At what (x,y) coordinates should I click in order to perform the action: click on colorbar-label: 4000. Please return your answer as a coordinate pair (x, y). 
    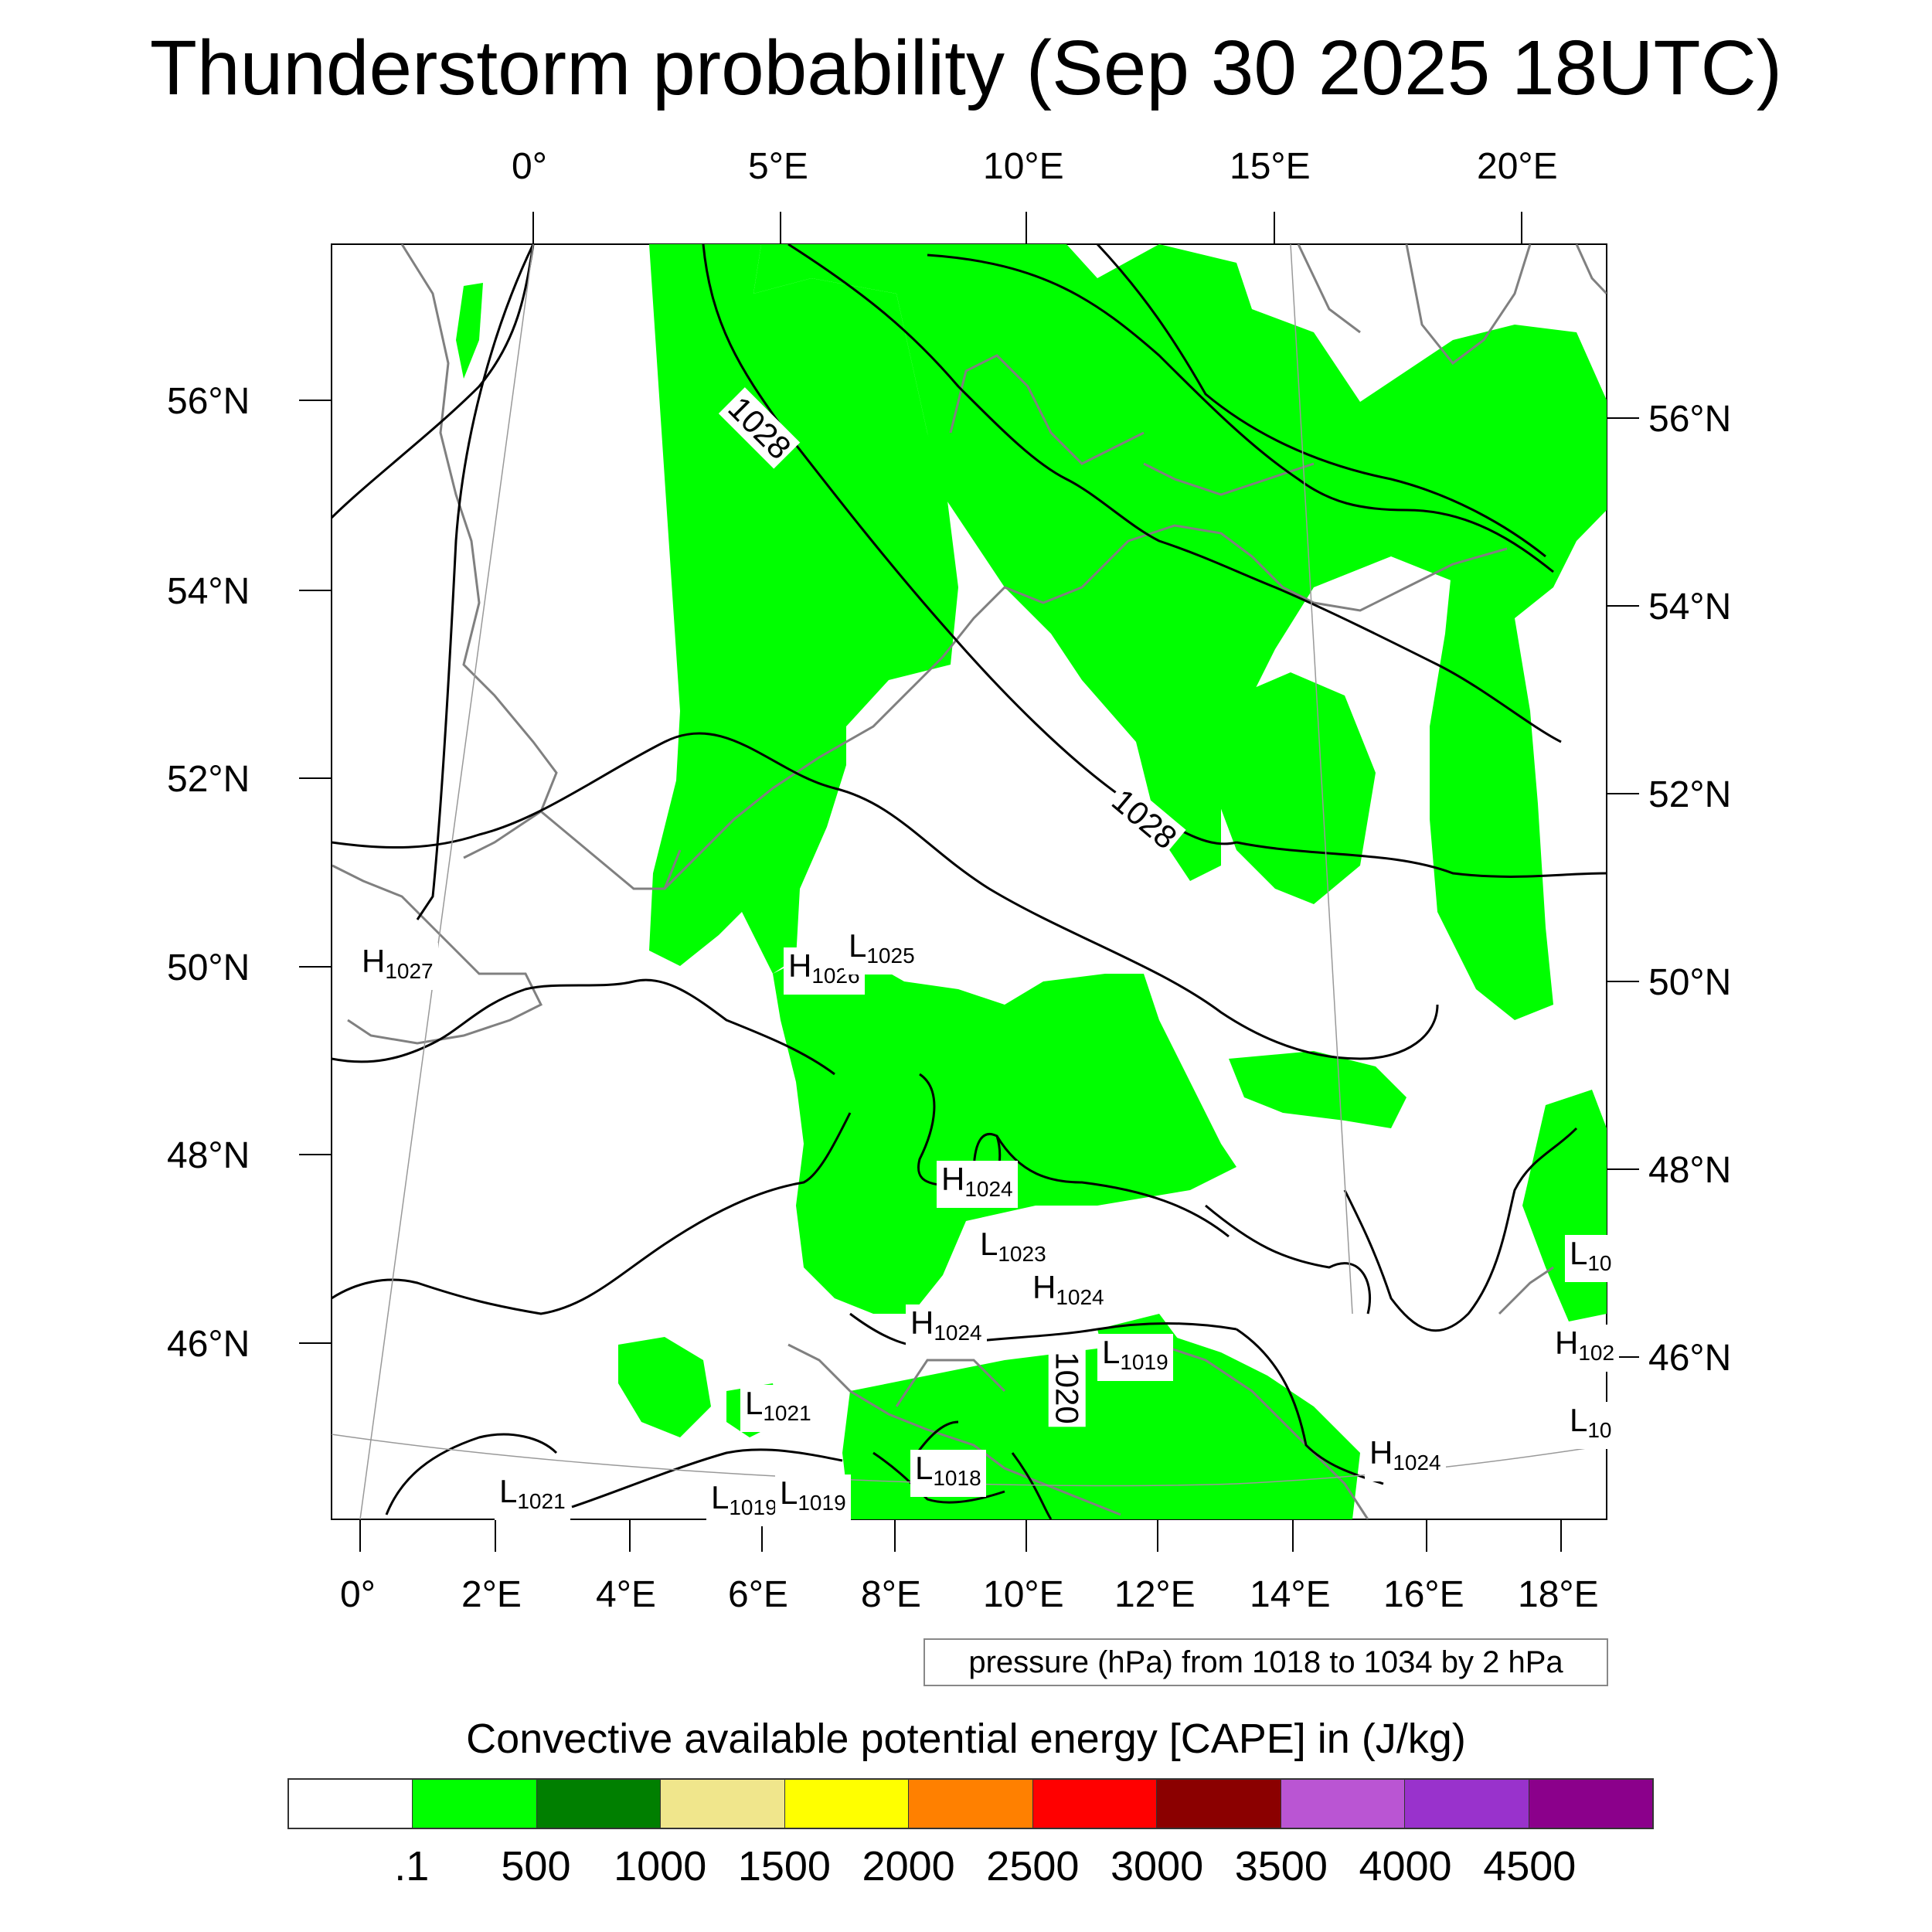
    Looking at the image, I should click on (1405, 1866).